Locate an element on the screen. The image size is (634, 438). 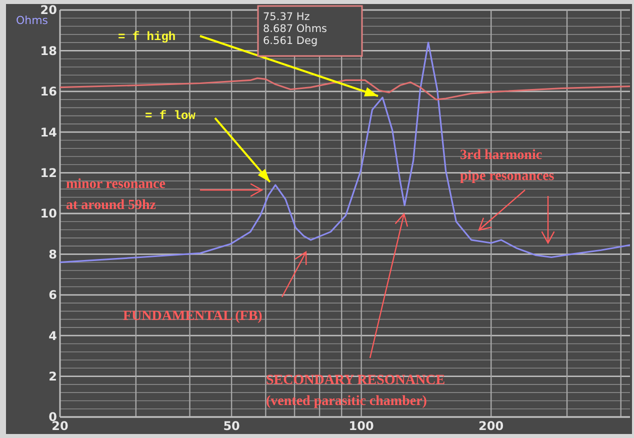
y-tick-label: 6 is located at coordinates (52, 295).